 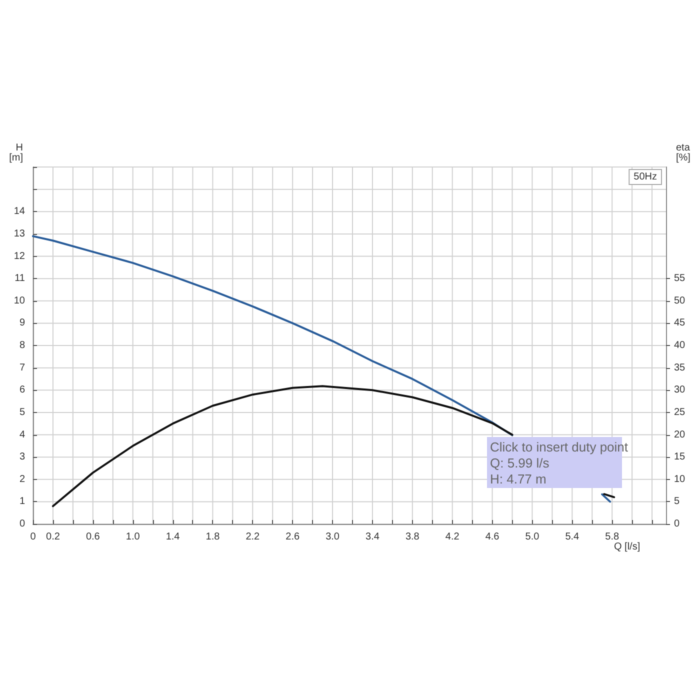 I want to click on x-tick-label: 5.8, so click(x=612, y=537).